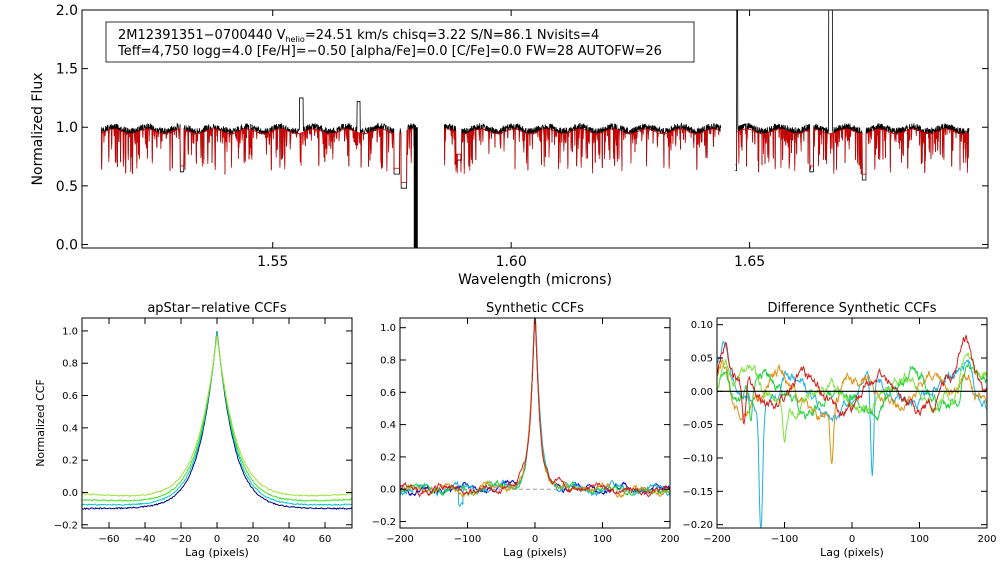  What do you see at coordinates (217, 552) in the screenshot?
I see `apstar-ccf-x-label: Lag (pixels)` at bounding box center [217, 552].